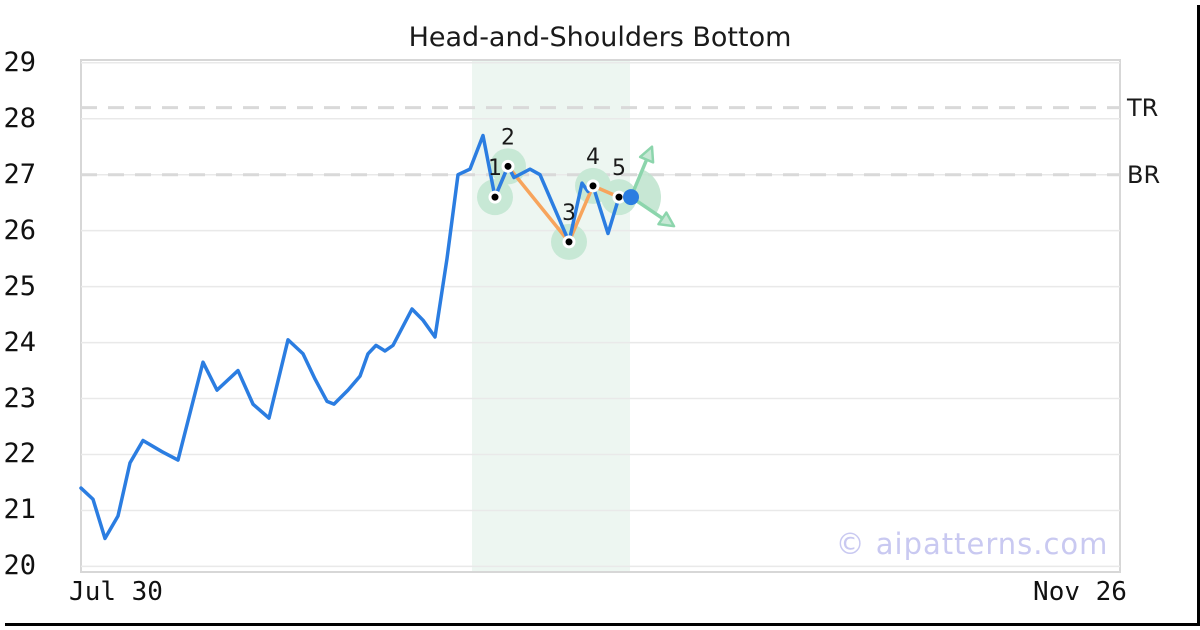 The height and width of the screenshot is (630, 1200). What do you see at coordinates (1143, 107) in the screenshot?
I see `tr-level-label: TR` at bounding box center [1143, 107].